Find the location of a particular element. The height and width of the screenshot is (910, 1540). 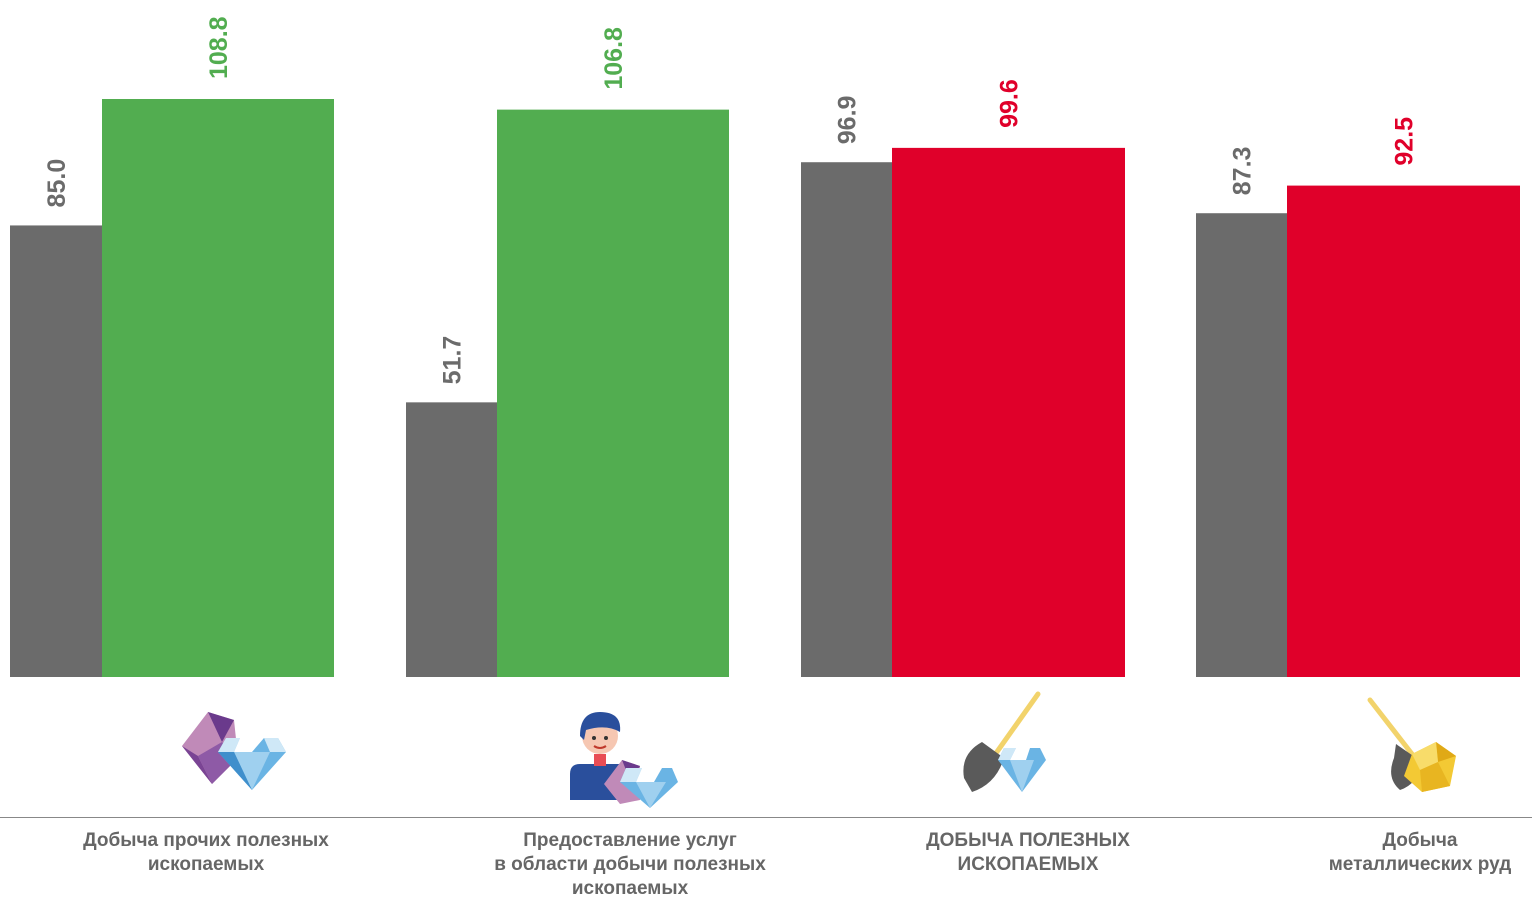

data-label-current-2: 106.8 is located at coordinates (614, 58).